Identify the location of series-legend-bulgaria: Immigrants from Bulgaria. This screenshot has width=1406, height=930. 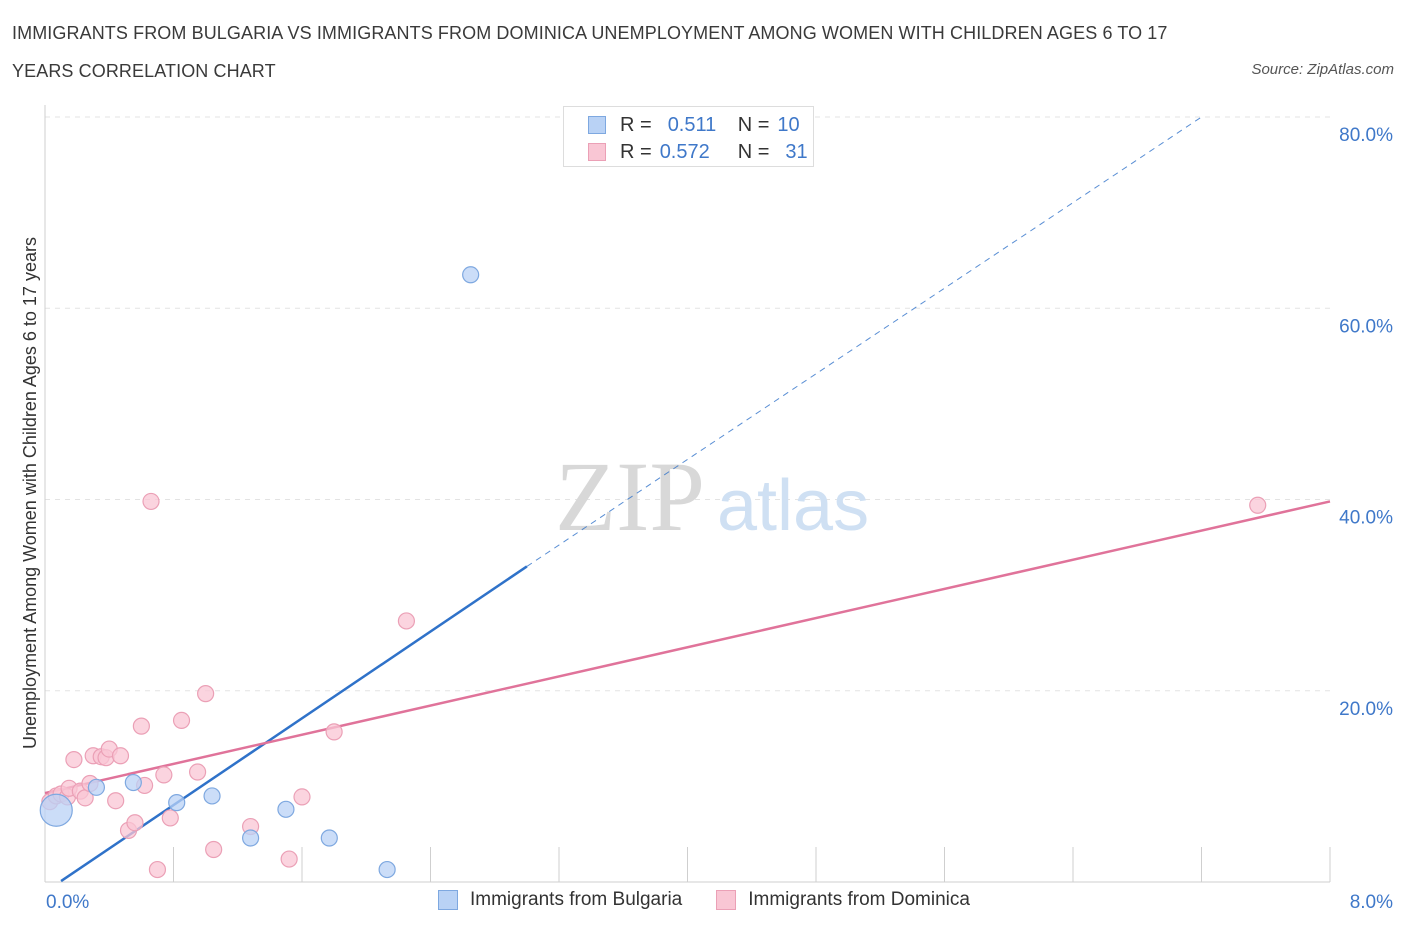
(560, 900).